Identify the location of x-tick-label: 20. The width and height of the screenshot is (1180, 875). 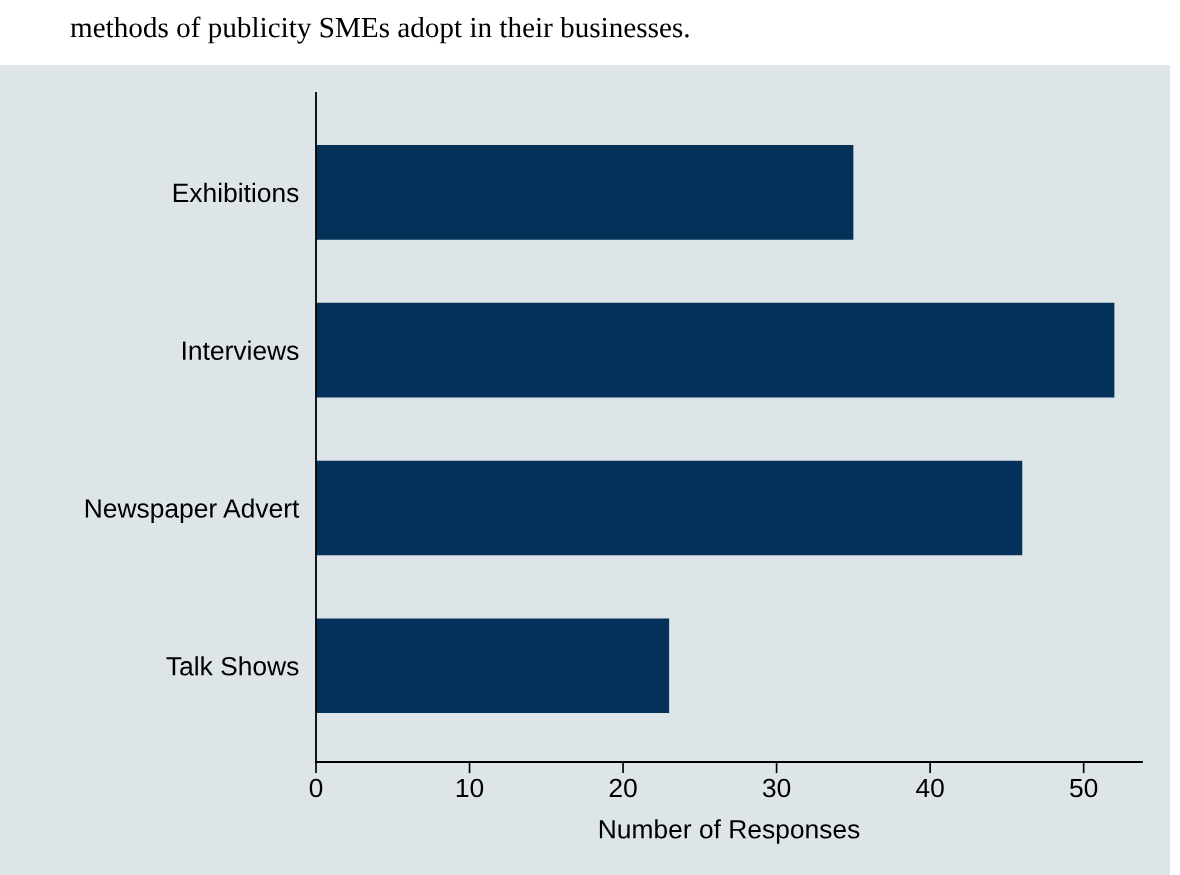
(623, 788).